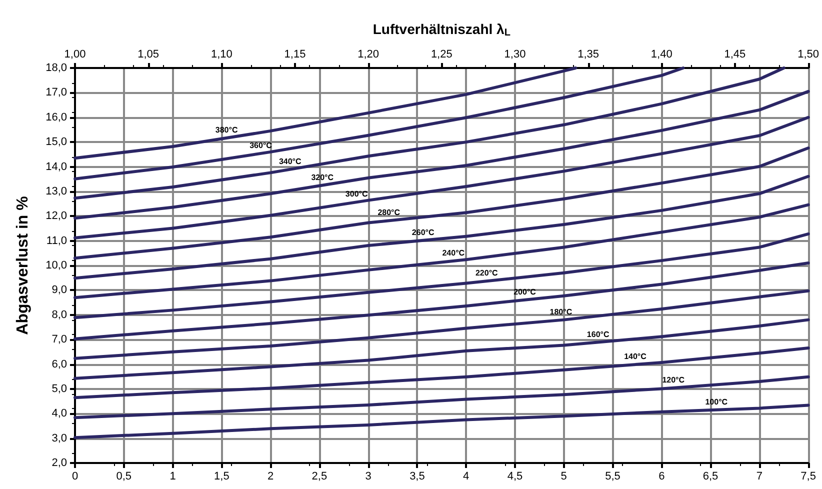 This screenshot has height=489, width=822. I want to click on x-tick-label: 3, so click(368, 476).